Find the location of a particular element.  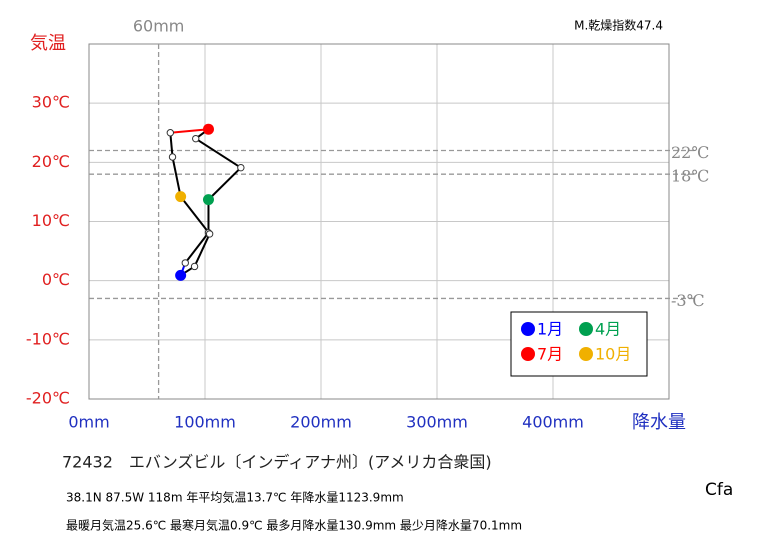

index-label: M.乾燥指数47.4 is located at coordinates (618, 25).